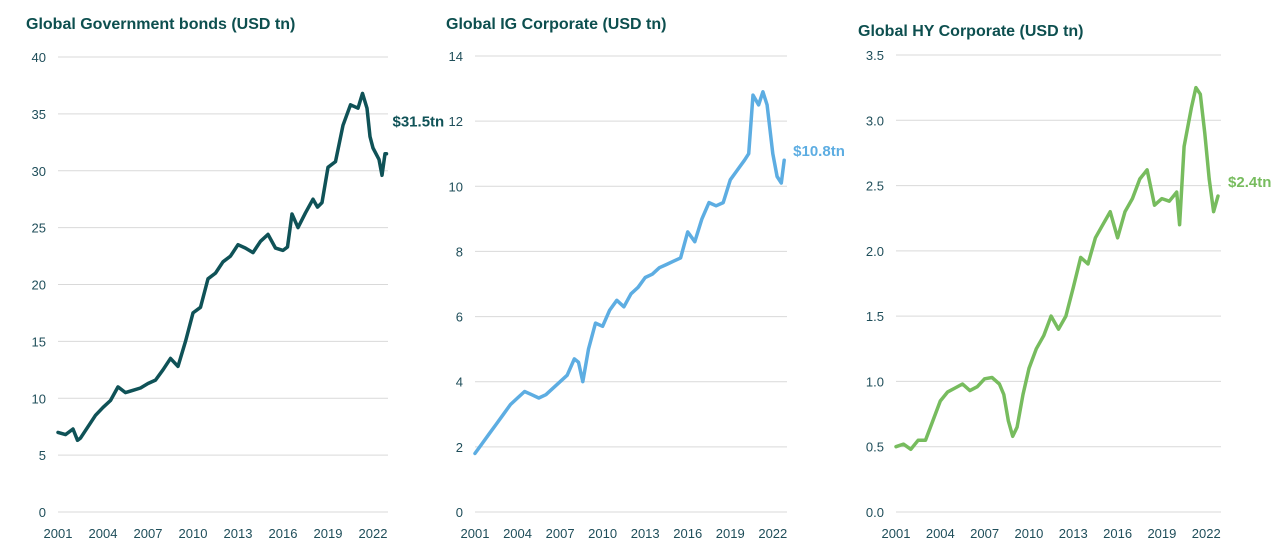 The width and height of the screenshot is (1280, 556). I want to click on y-tick-label: 4, so click(459, 382).